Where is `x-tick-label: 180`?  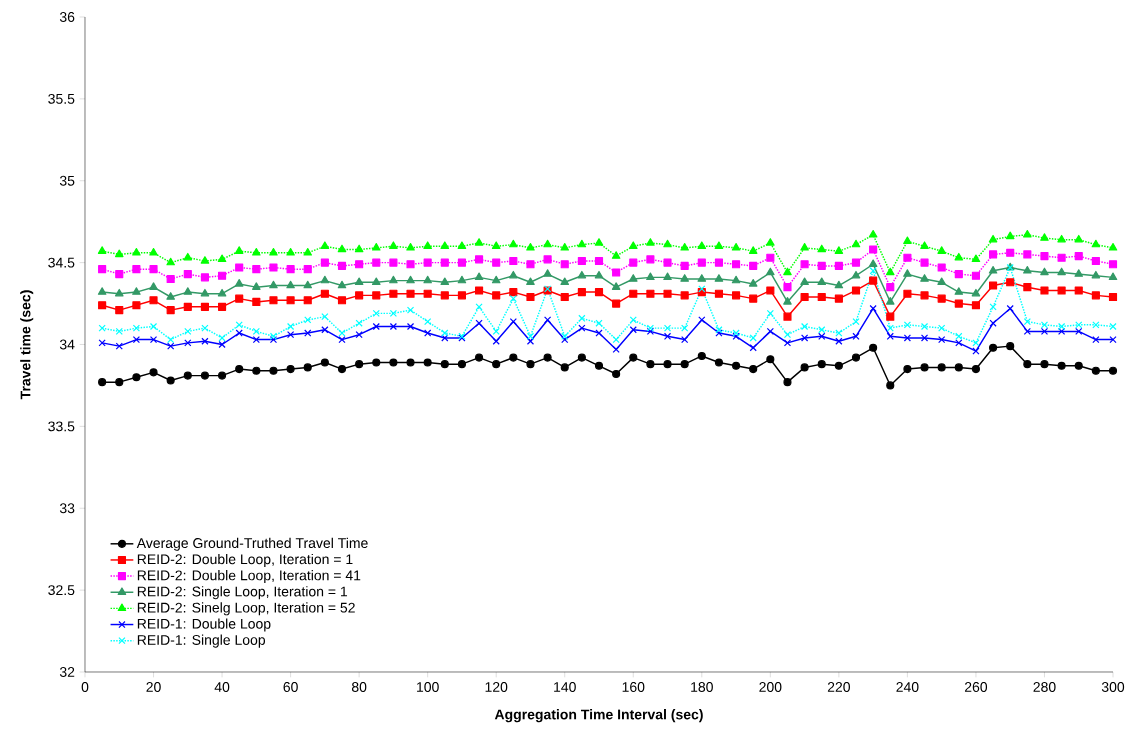 x-tick-label: 180 is located at coordinates (702, 687).